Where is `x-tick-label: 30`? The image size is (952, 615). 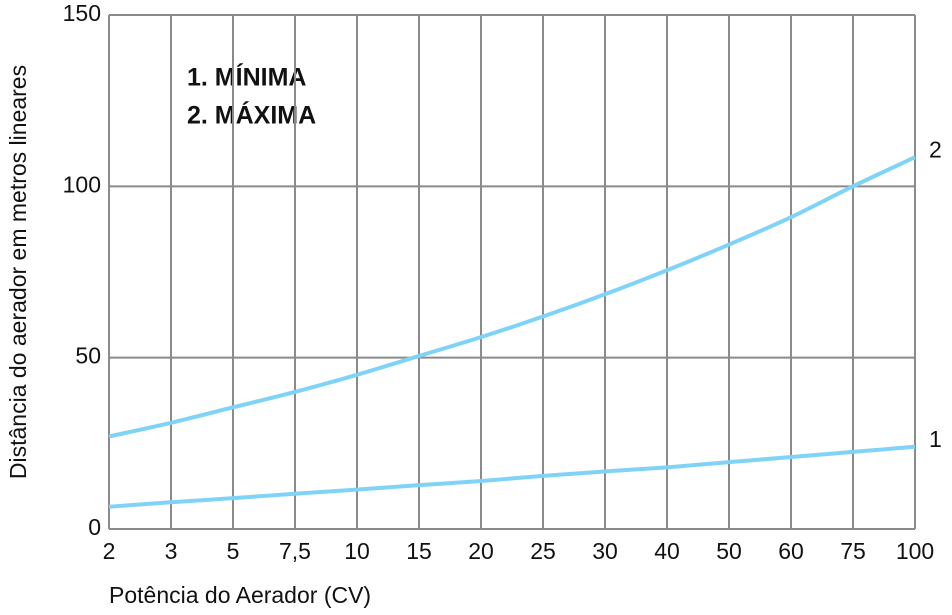
x-tick-label: 30 is located at coordinates (605, 551).